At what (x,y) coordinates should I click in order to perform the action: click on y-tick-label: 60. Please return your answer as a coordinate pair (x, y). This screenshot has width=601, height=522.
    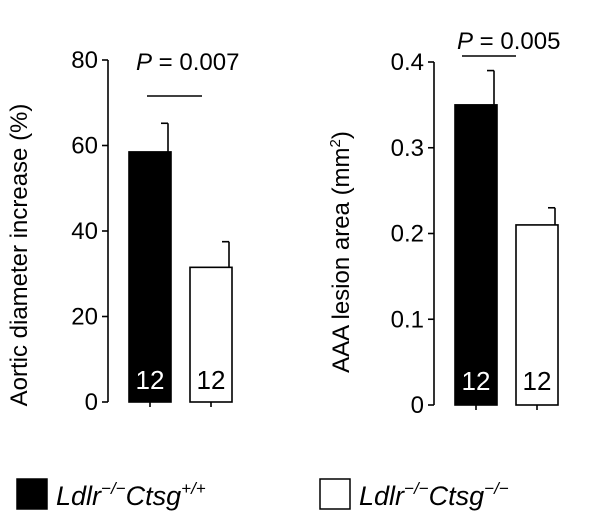
    Looking at the image, I should click on (84, 146).